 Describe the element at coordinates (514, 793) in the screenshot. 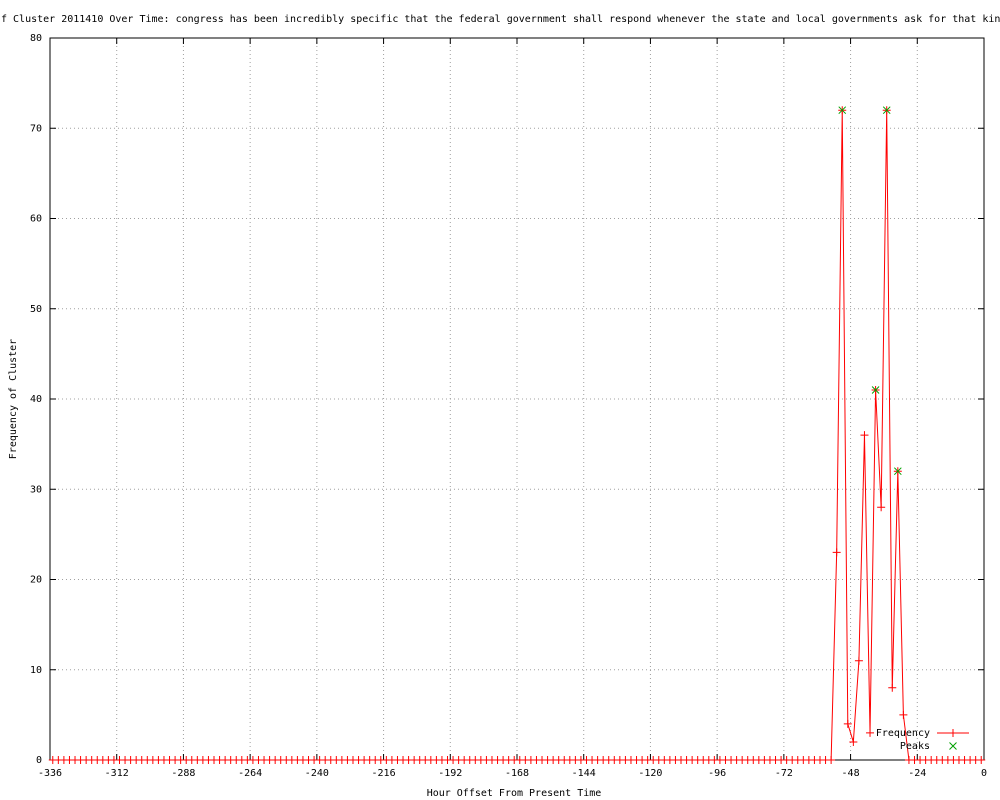

I see `x-axis-label: Hour Offset From Present Time` at that location.